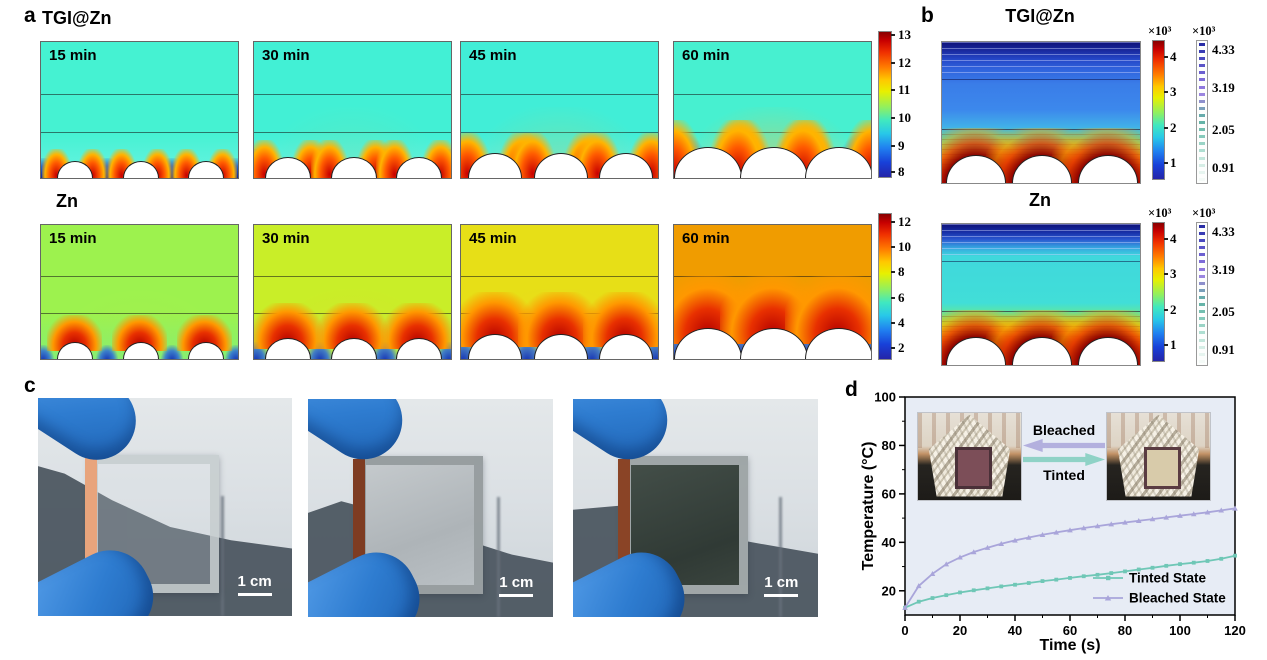 The width and height of the screenshot is (1267, 660). What do you see at coordinates (1235, 630) in the screenshot?
I see `x-tick-label: 120` at bounding box center [1235, 630].